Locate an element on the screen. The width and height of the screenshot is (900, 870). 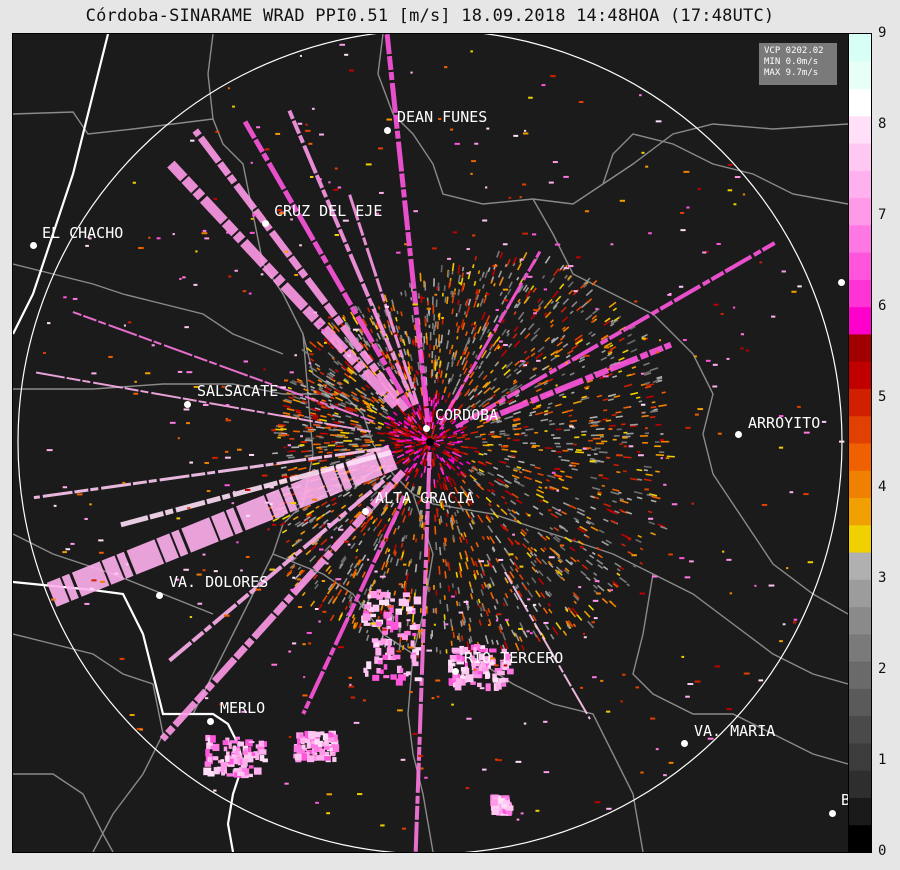
radar-site-marker is located at coordinates (430, 442).